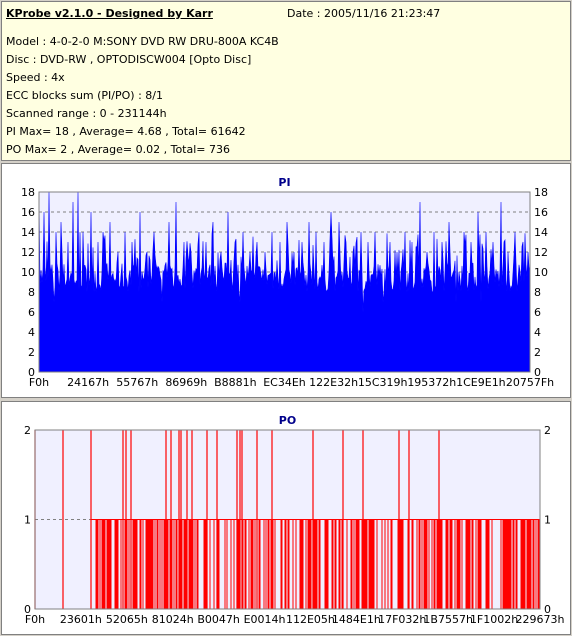 The image size is (572, 636). What do you see at coordinates (481, 382) in the screenshot?
I see `pi-xtick-label: 1CE9E1h` at bounding box center [481, 382].